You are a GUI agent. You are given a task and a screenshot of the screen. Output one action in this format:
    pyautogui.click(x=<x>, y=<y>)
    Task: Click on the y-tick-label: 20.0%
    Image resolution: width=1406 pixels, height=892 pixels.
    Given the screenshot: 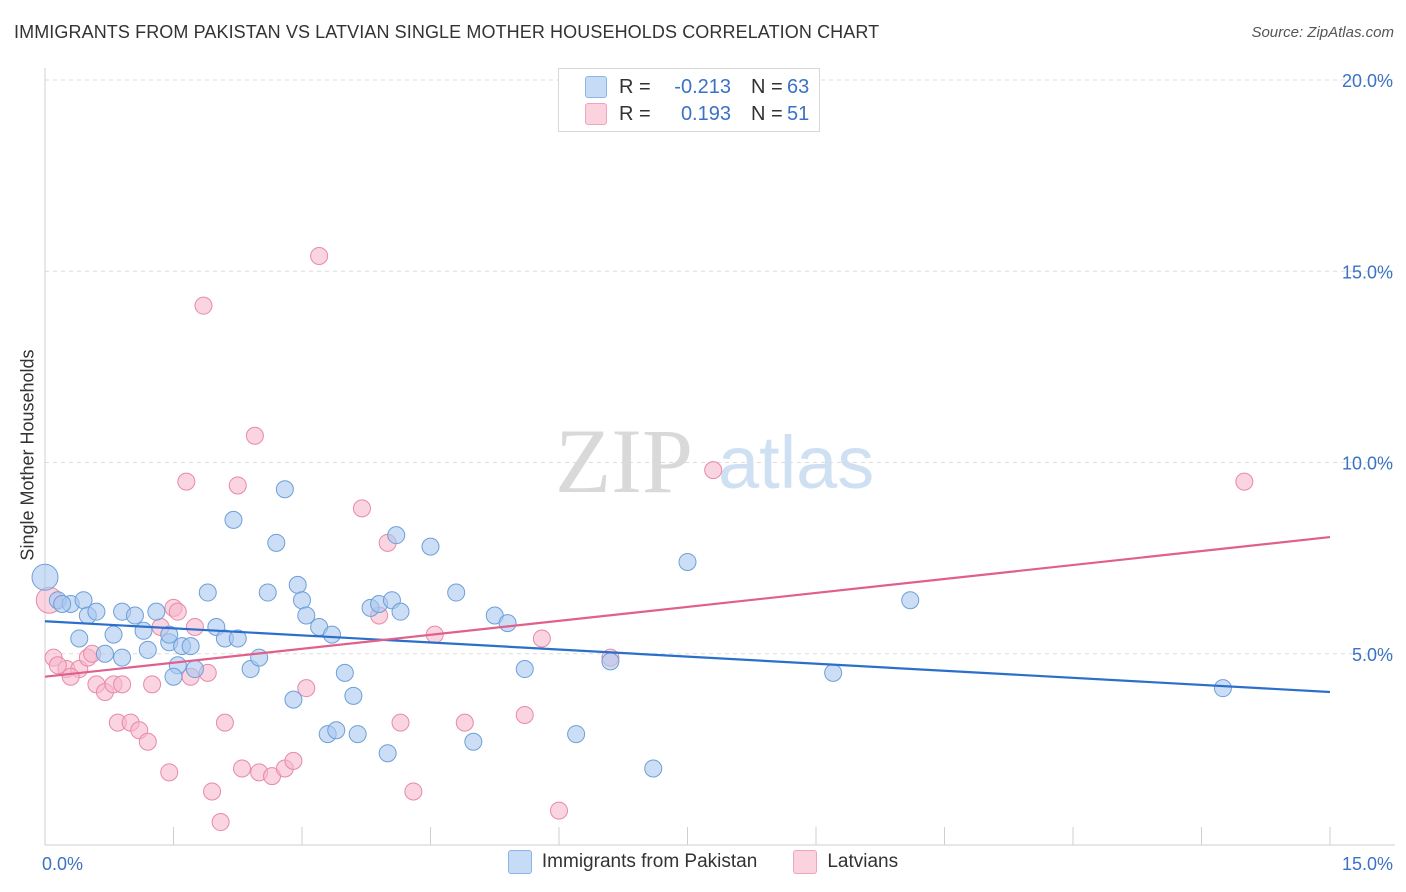 What is the action you would take?
    pyautogui.click(x=1367, y=81)
    